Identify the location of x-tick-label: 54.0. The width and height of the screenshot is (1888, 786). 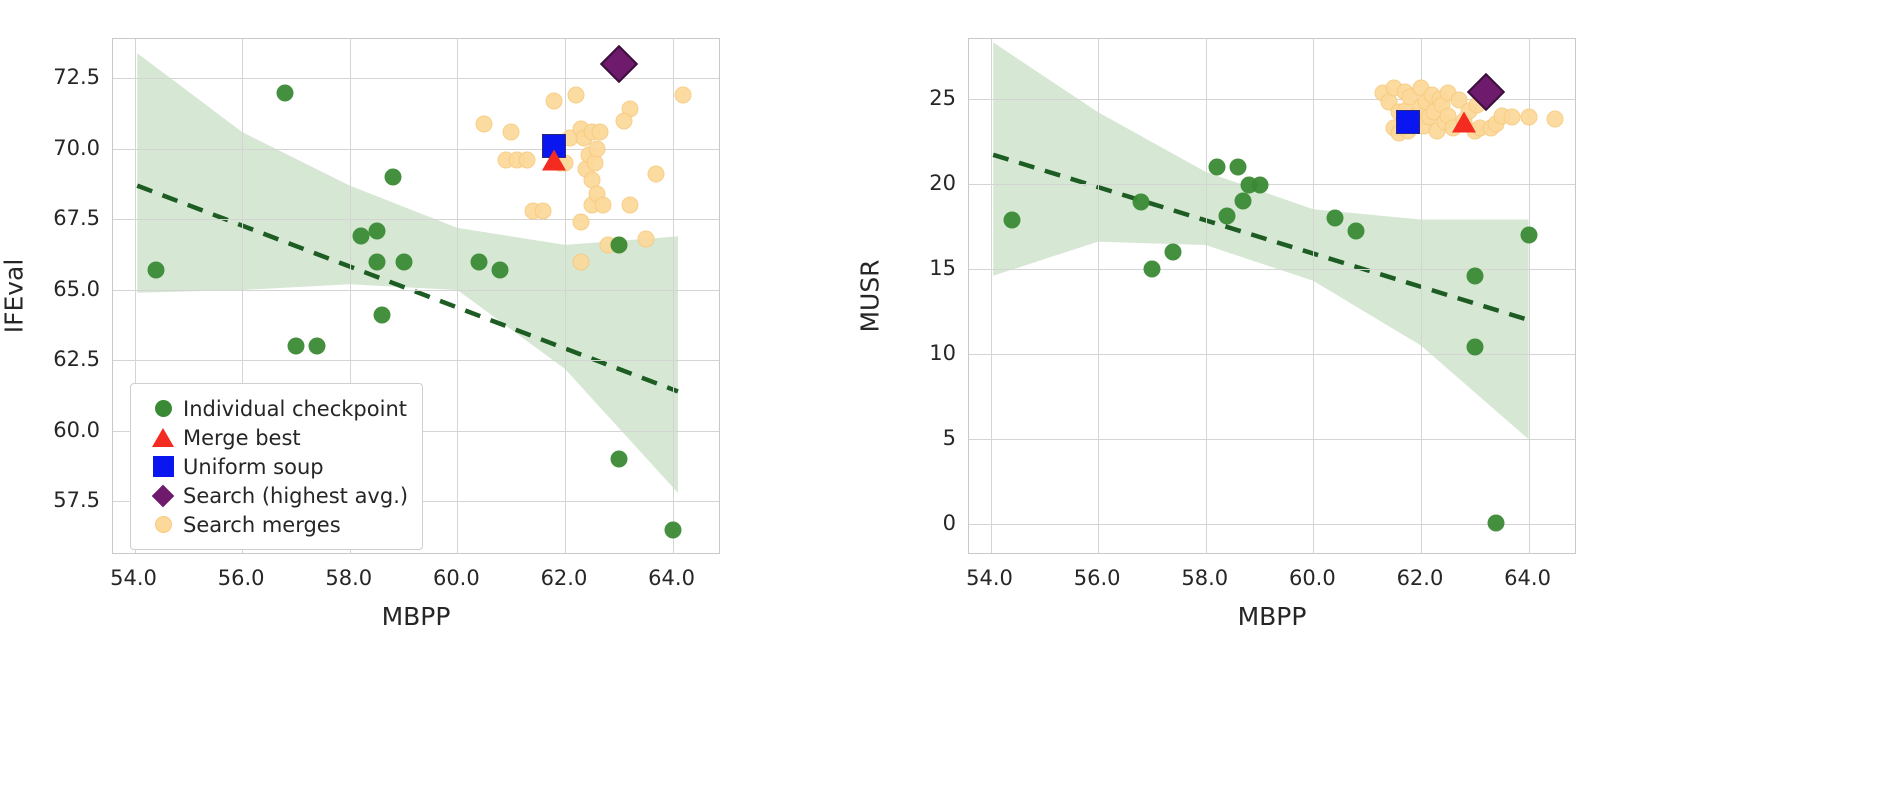
(989, 578).